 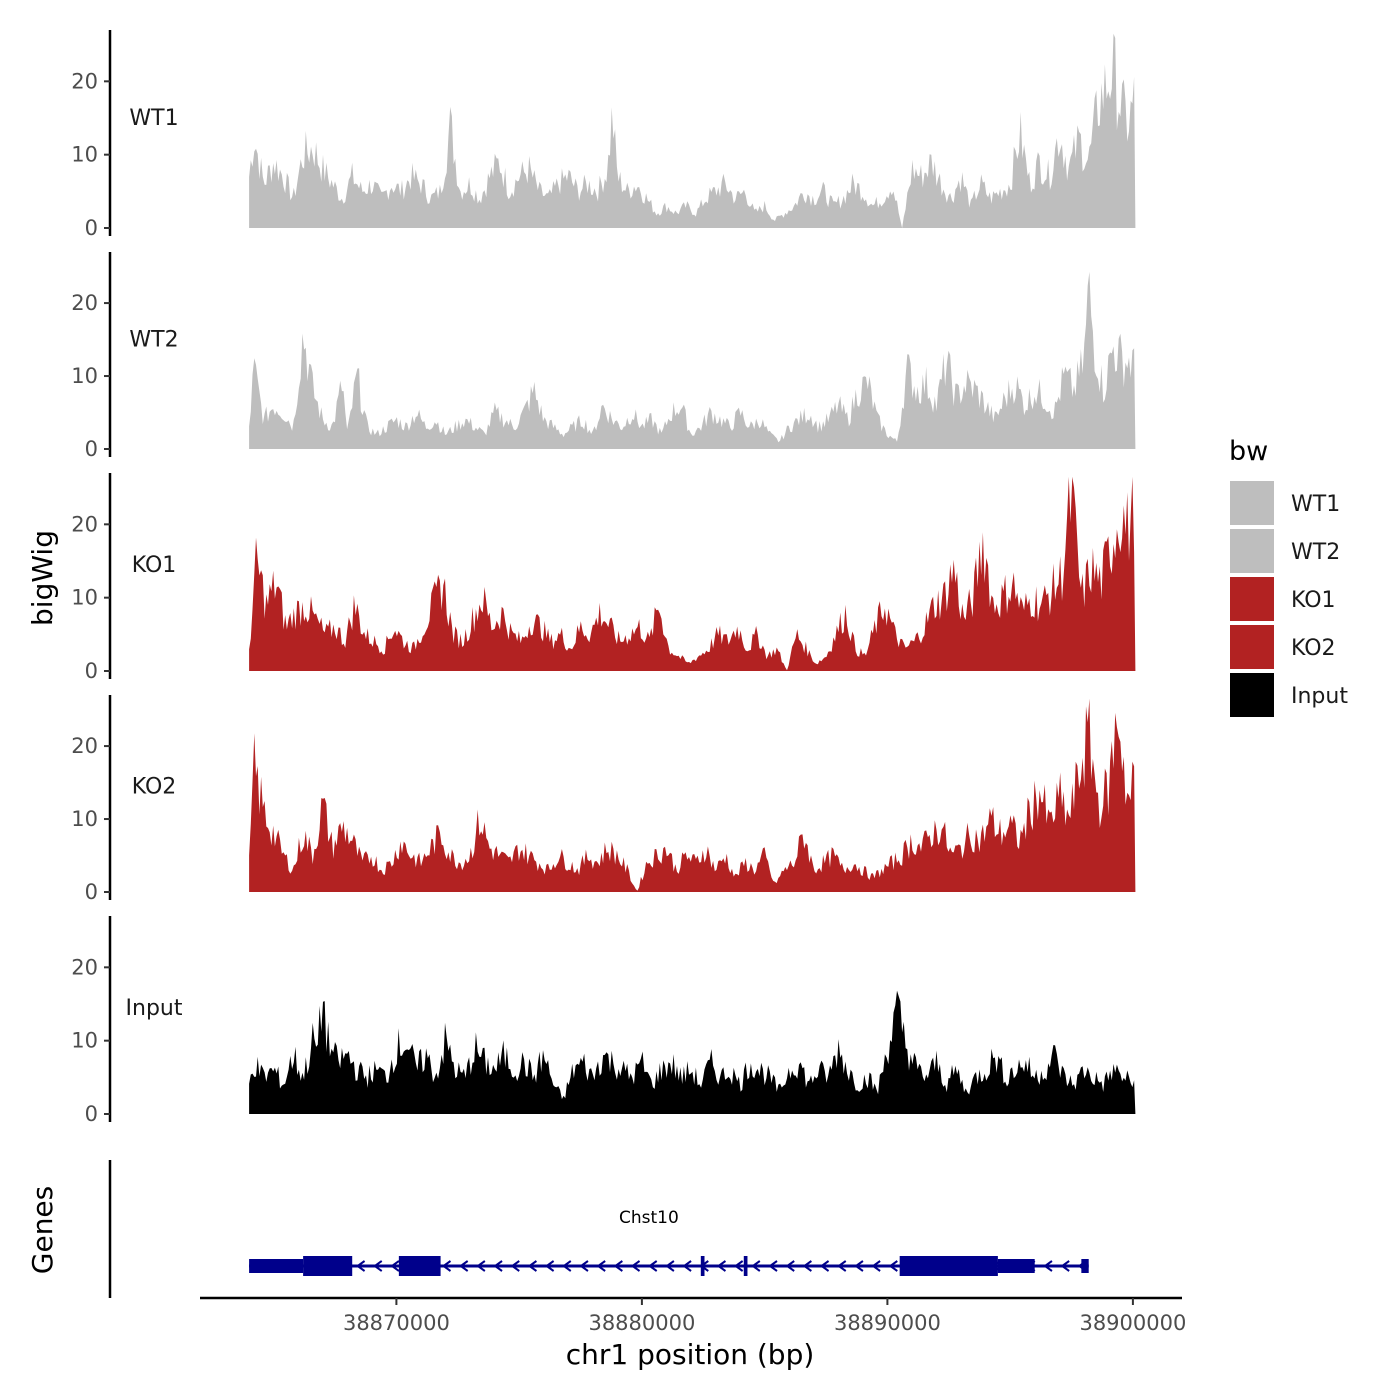 What do you see at coordinates (153, 118) in the screenshot?
I see `track-label-wt1: WT1` at bounding box center [153, 118].